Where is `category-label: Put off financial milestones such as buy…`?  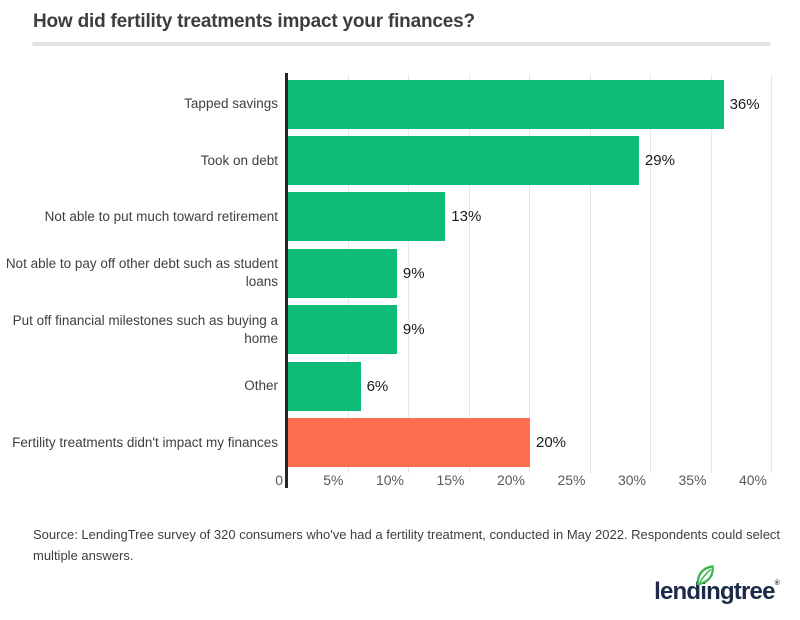 category-label: Put off financial milestones such as buy… is located at coordinates (145, 329).